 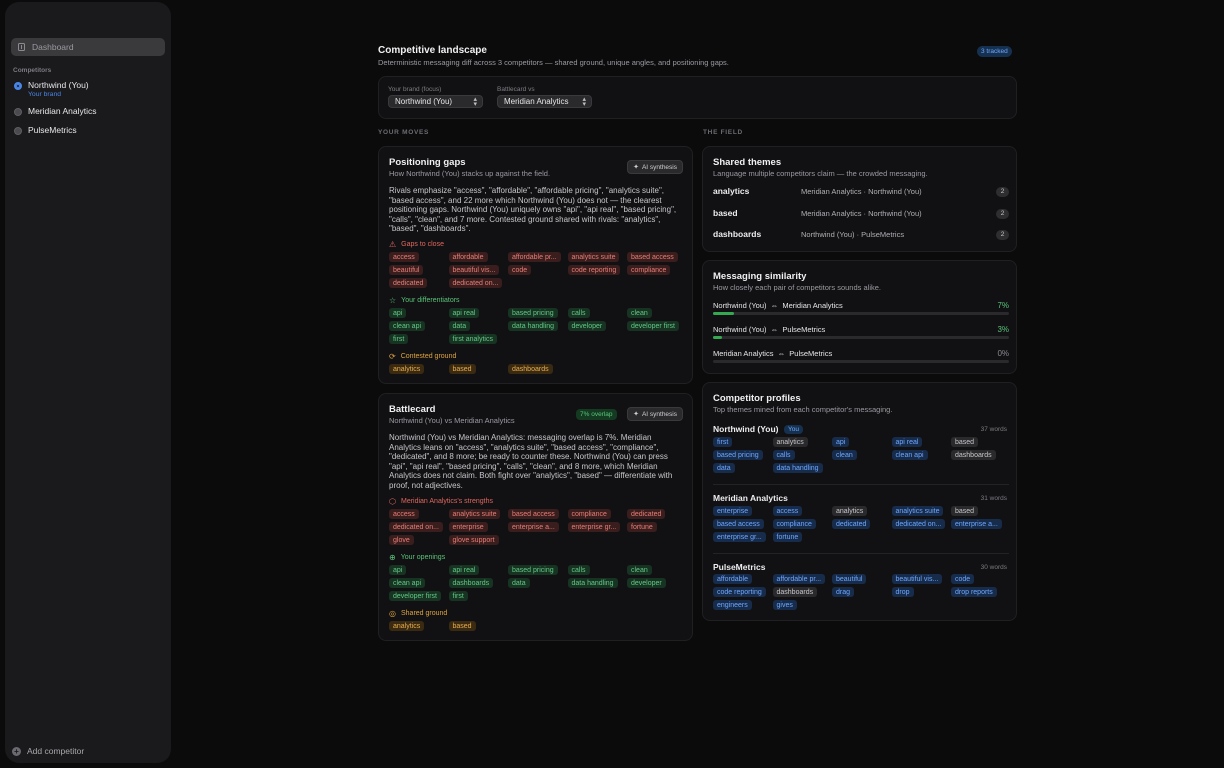 I want to click on profile-name: Northwind (You), so click(x=746, y=429).